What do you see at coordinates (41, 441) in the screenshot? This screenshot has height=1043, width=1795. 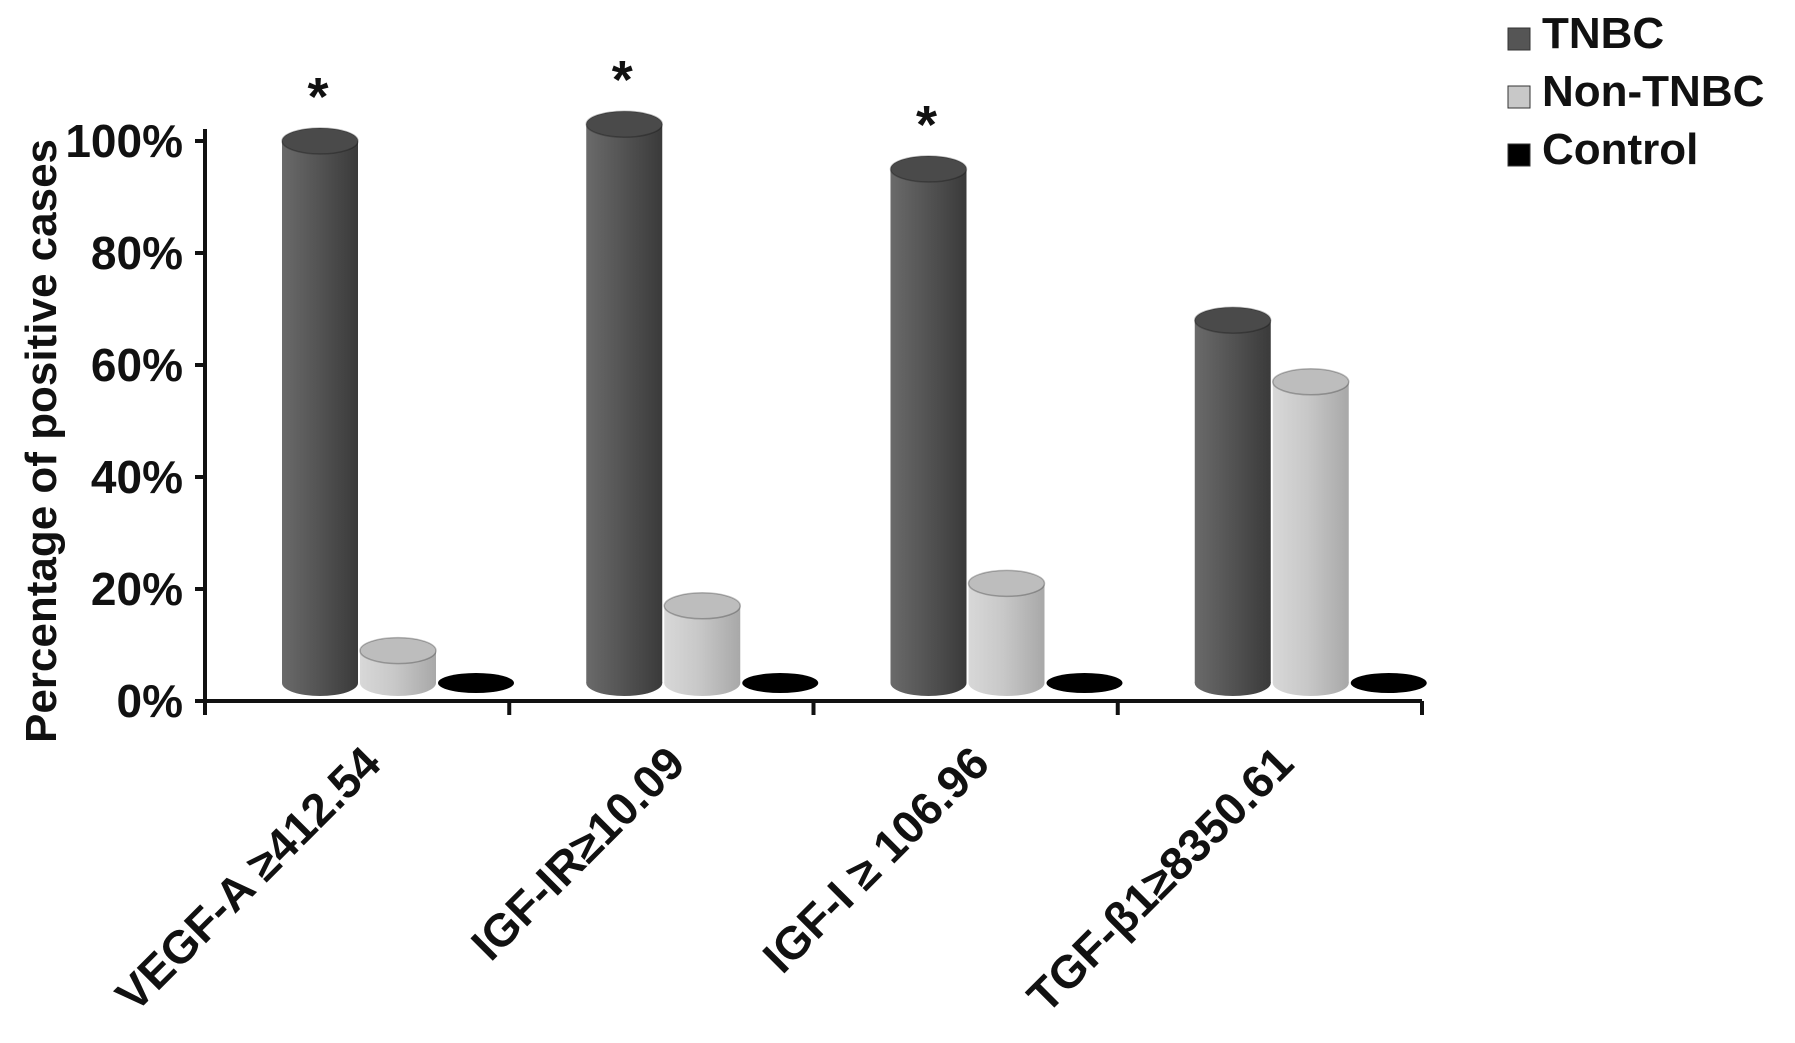 I see `y-axis-title: Percentage of positive cases` at bounding box center [41, 441].